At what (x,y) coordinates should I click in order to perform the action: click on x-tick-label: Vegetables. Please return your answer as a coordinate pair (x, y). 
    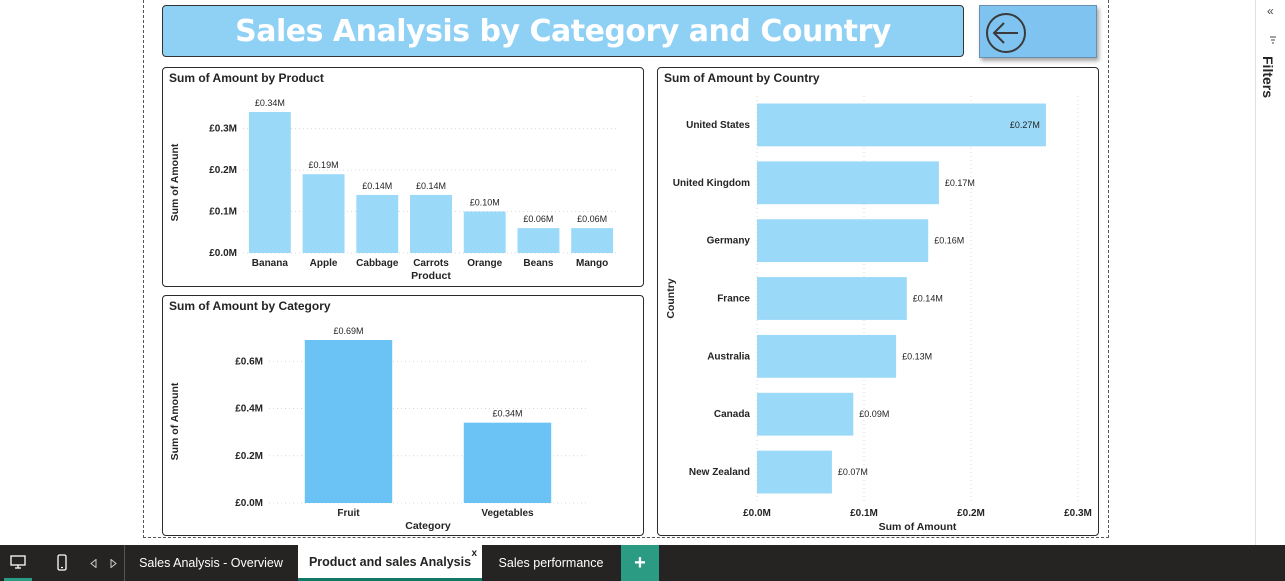
    Looking at the image, I should click on (507, 513).